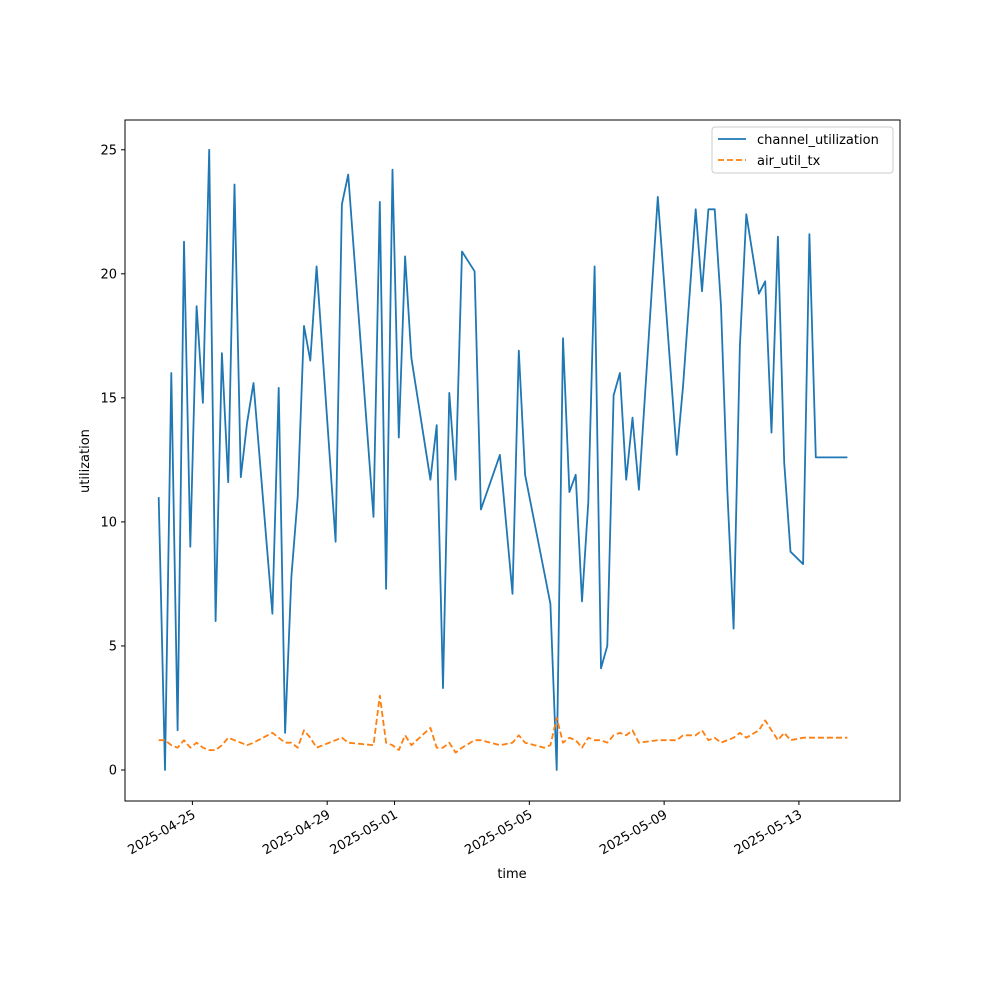  I want to click on legend-box, so click(802, 150).